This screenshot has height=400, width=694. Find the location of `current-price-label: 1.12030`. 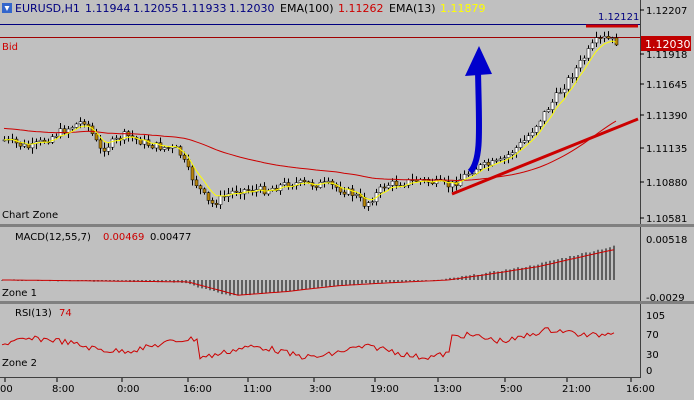

current-price-label: 1.12030 is located at coordinates (668, 44).